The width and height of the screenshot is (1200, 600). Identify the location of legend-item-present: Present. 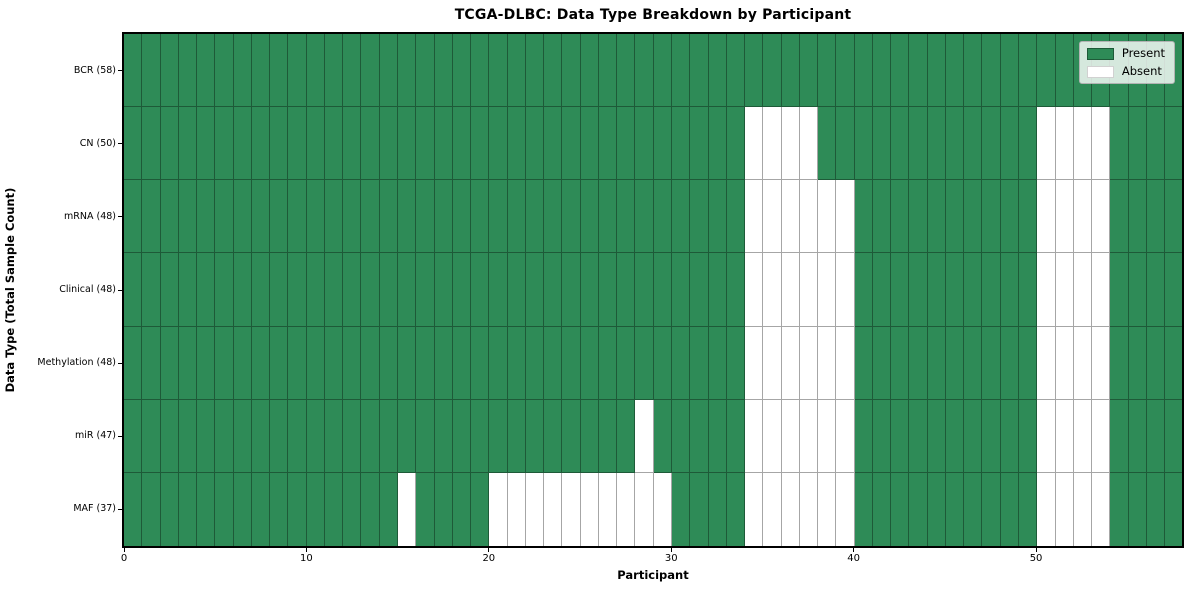
(1125, 53).